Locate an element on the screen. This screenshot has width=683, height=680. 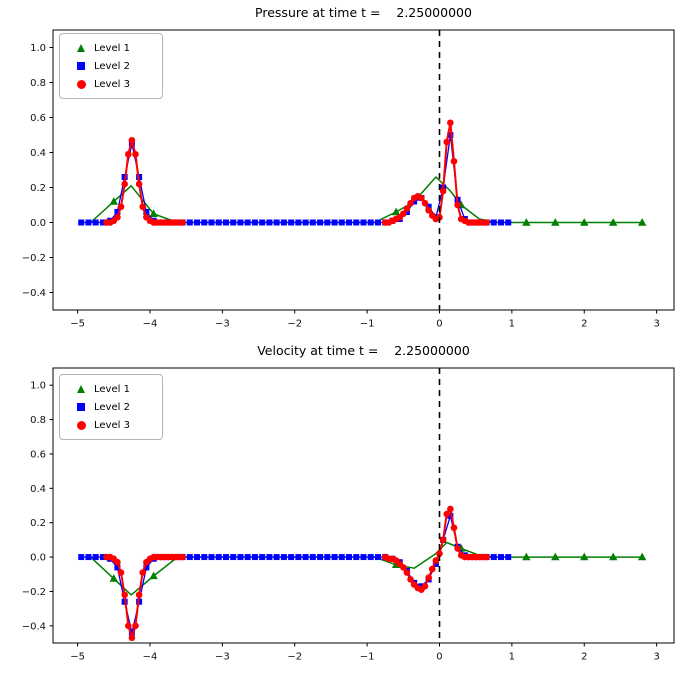
x-tick-label: −2 is located at coordinates (294, 657).